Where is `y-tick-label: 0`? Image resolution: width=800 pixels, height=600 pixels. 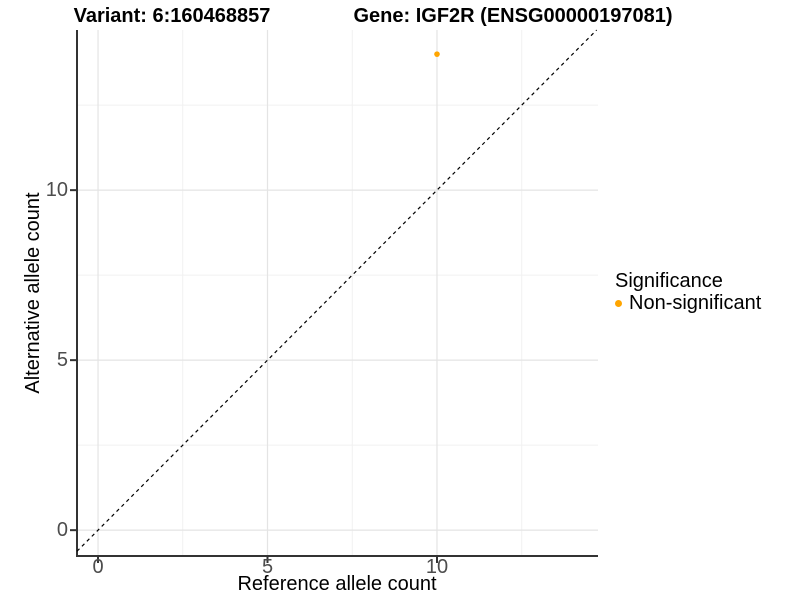
y-tick-label: 0 is located at coordinates (62, 530).